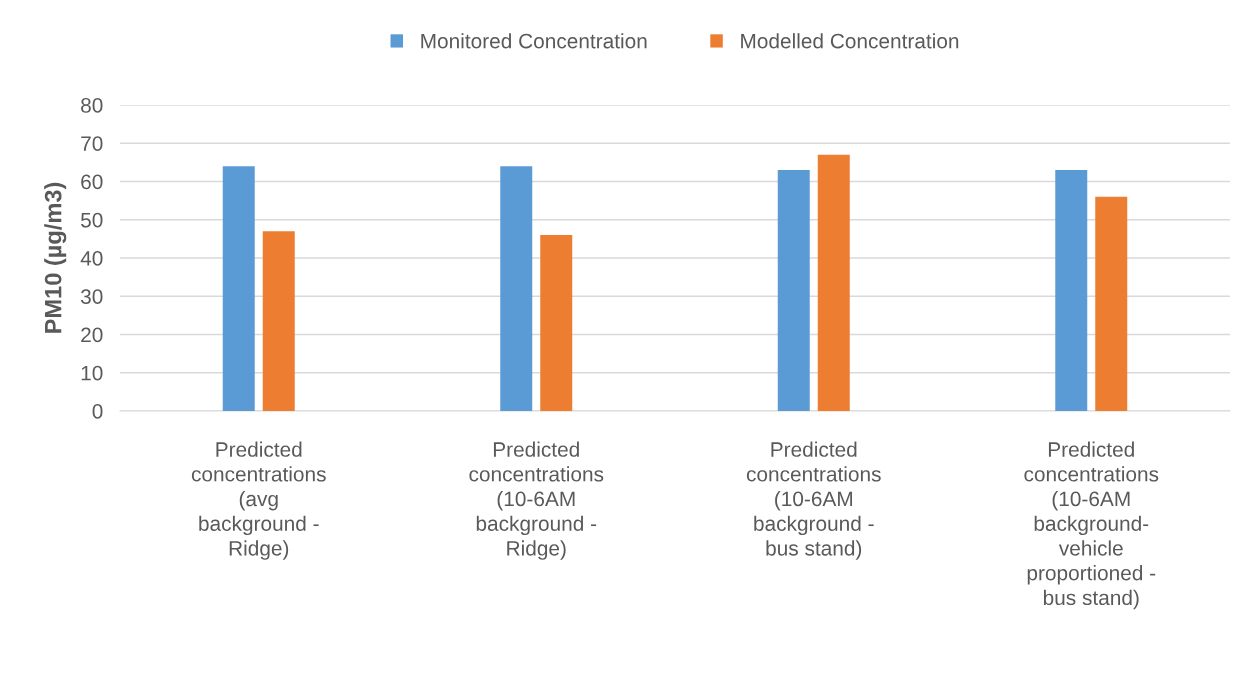 The width and height of the screenshot is (1254, 691). Describe the element at coordinates (536, 500) in the screenshot. I see `x-tick-label: Predicted concentrations (10-6AM background - Ridge)` at that location.